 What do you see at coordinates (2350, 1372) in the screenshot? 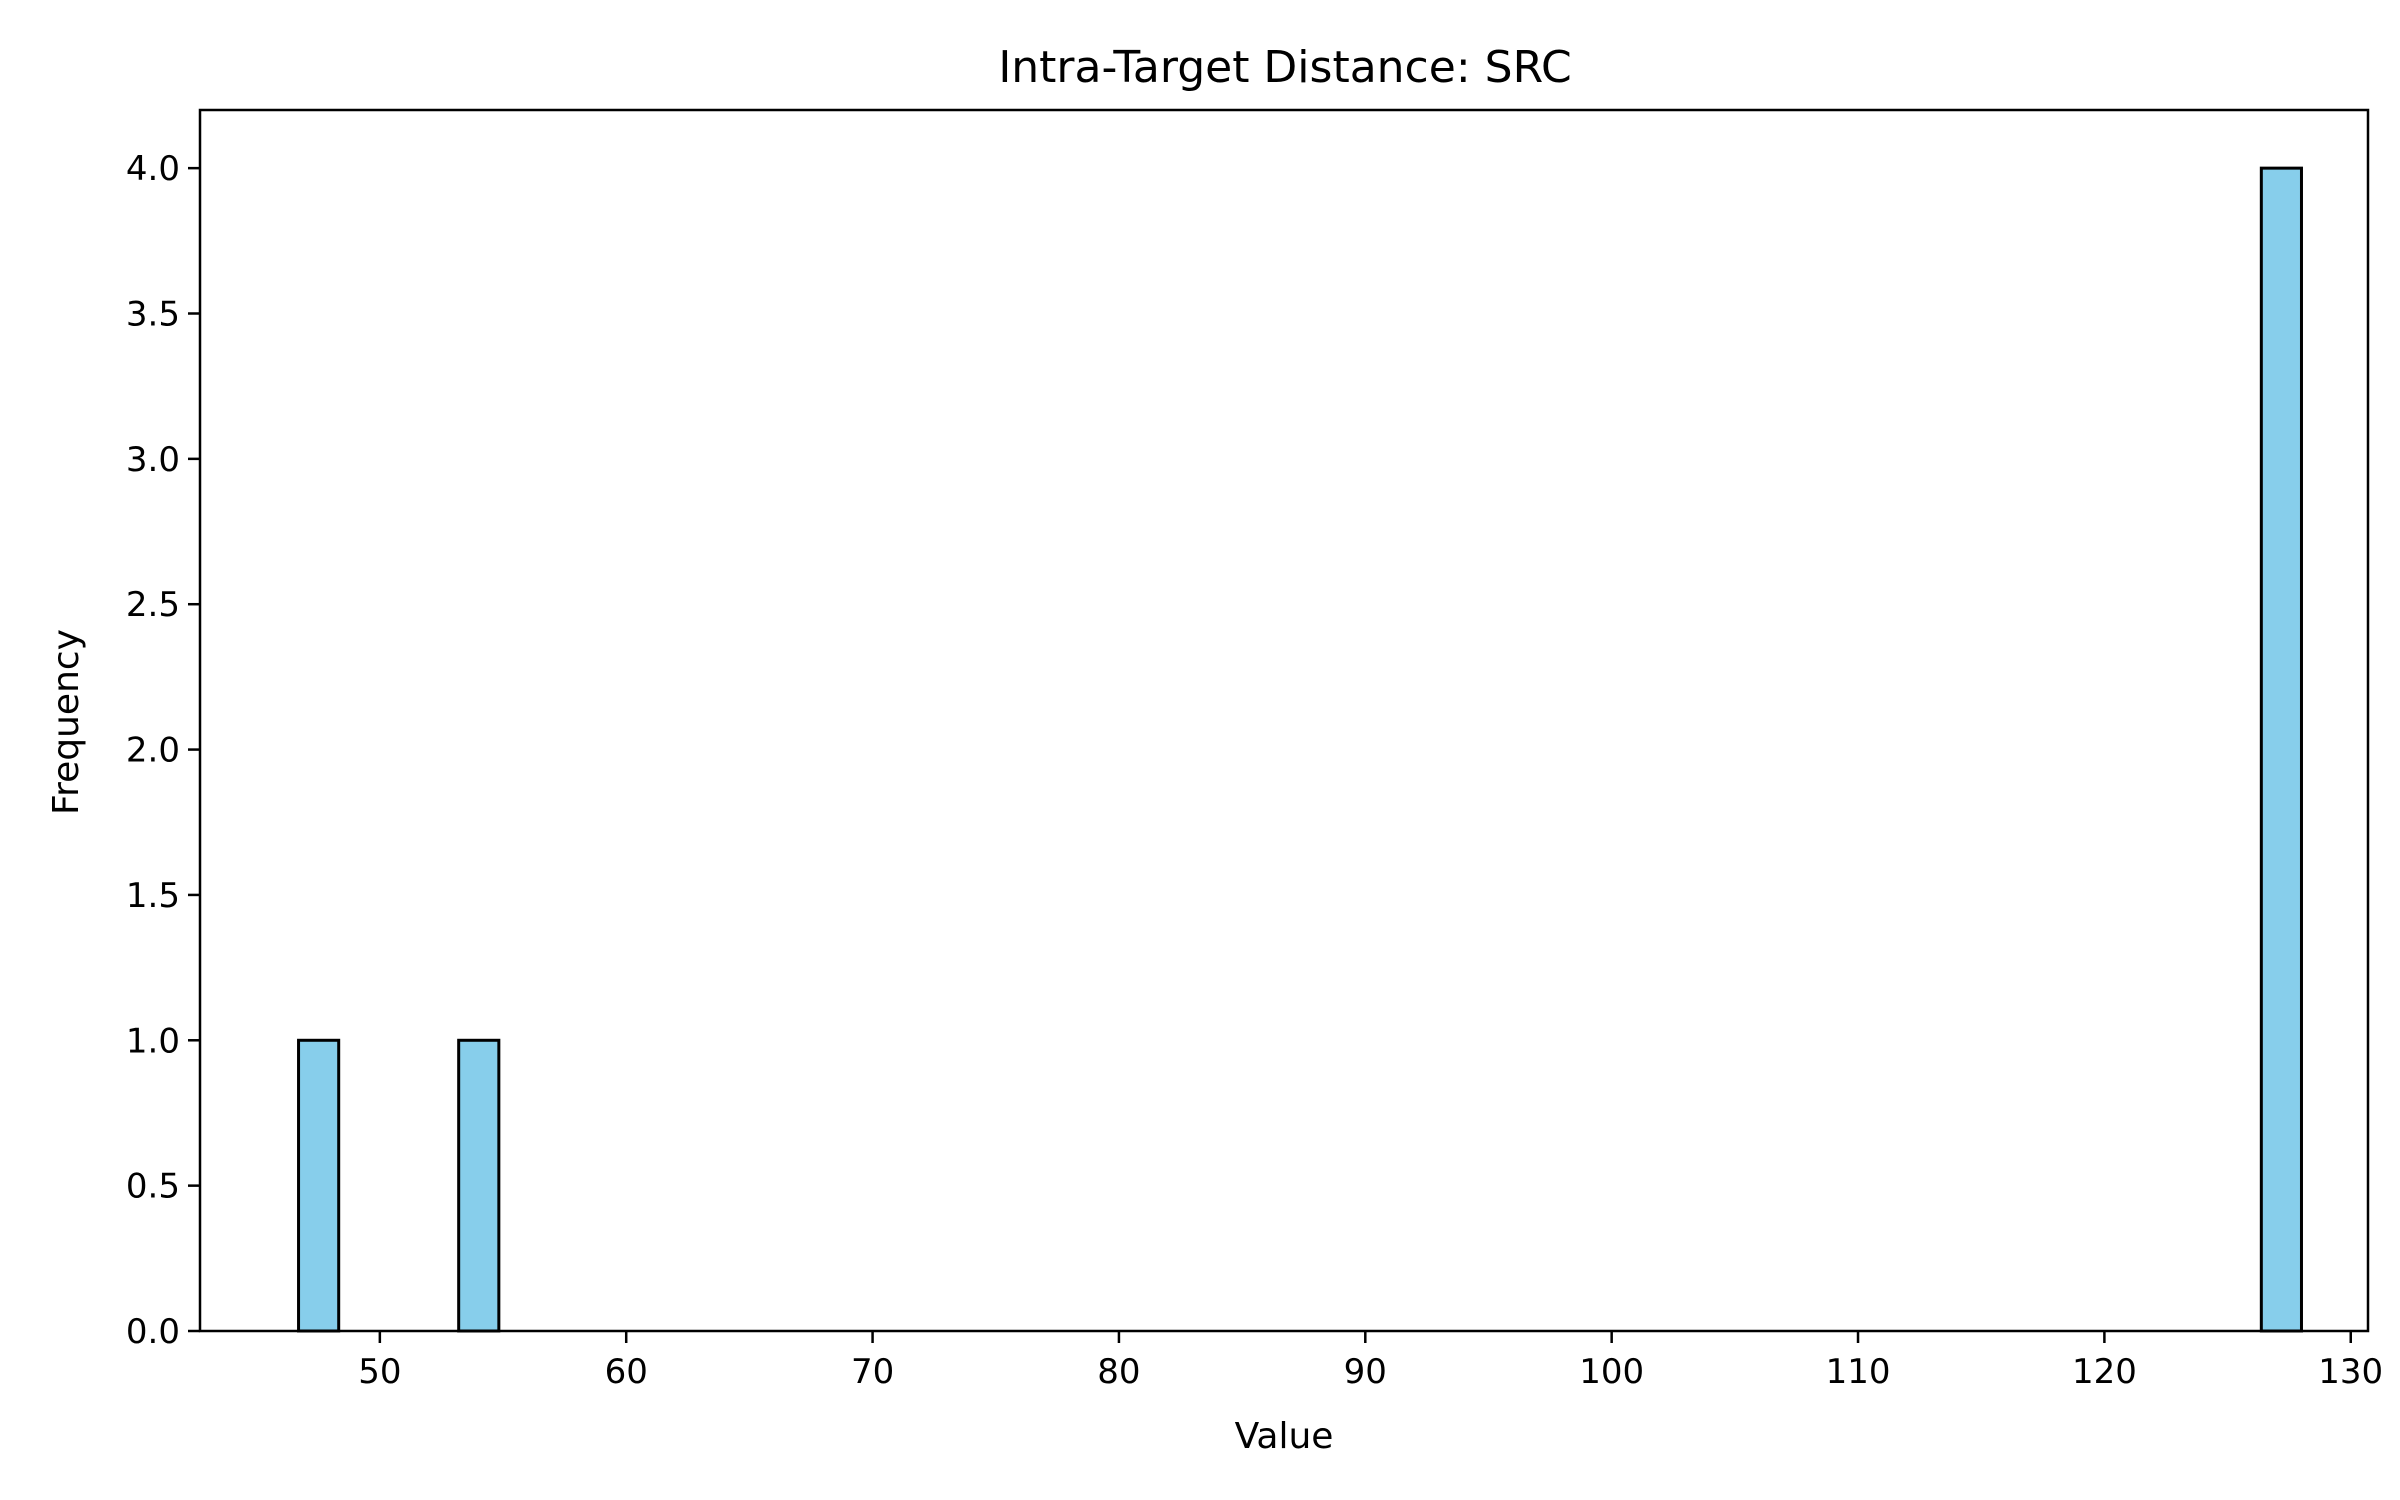
I see `x-tick-label: 130` at bounding box center [2350, 1372].